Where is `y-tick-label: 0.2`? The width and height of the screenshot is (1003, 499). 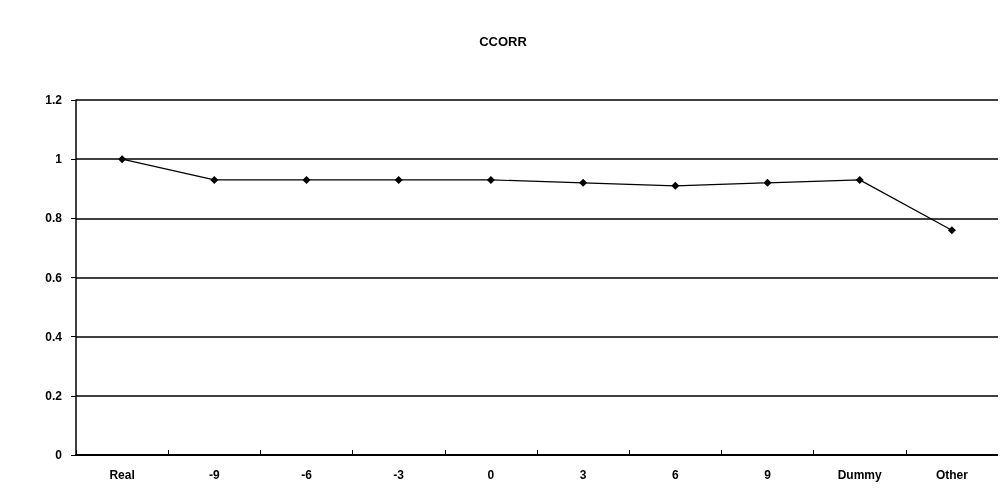 y-tick-label: 0.2 is located at coordinates (54, 395).